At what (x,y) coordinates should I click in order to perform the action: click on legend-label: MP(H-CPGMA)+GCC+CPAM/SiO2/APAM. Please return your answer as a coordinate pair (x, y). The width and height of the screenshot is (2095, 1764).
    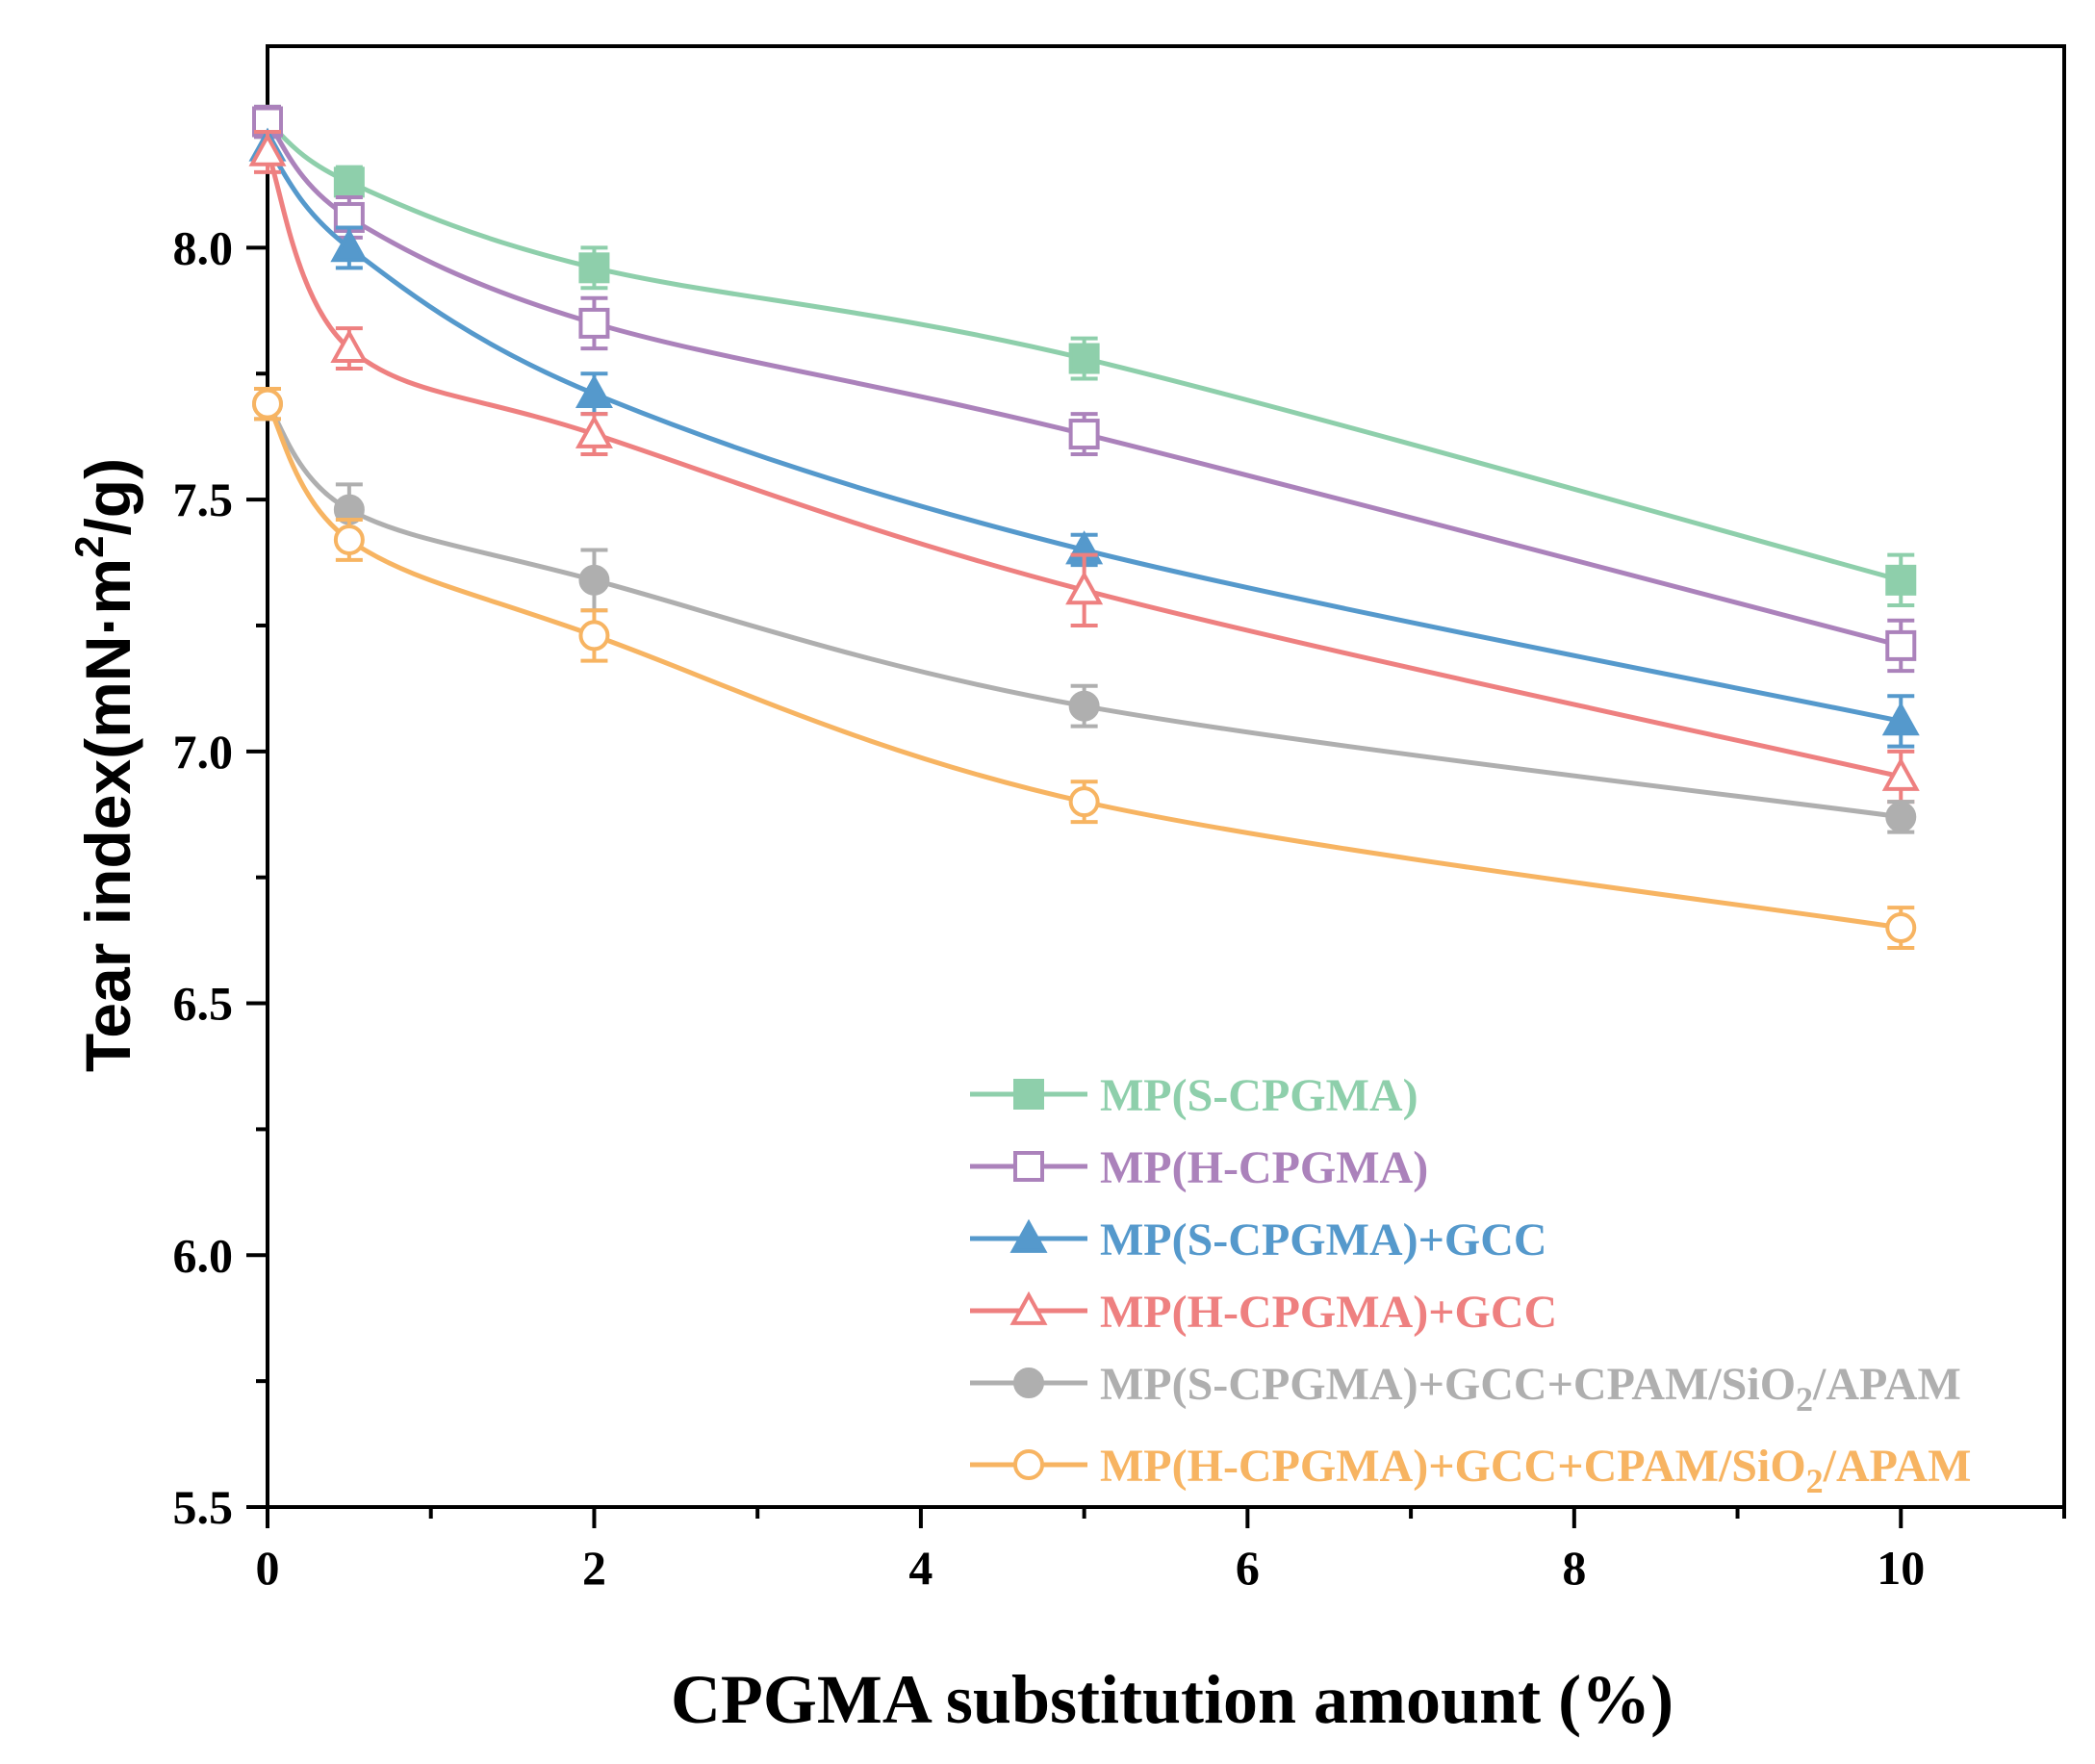
    Looking at the image, I should click on (1536, 1470).